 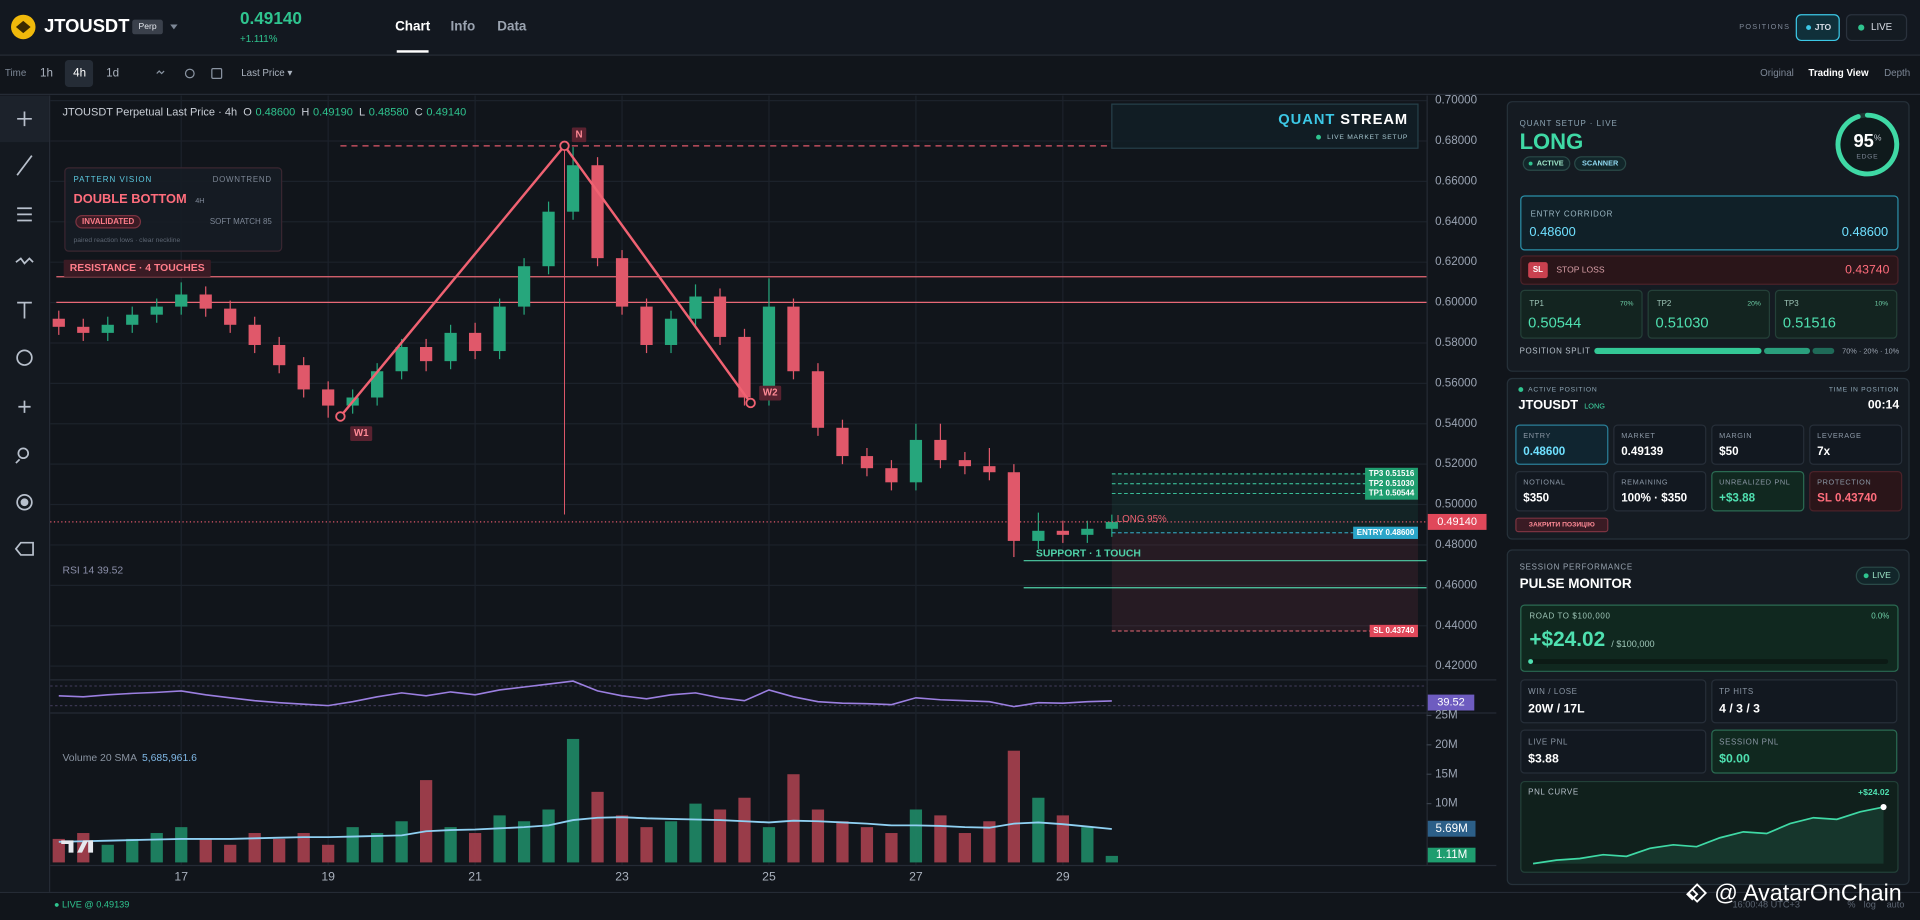 I want to click on y-tick-label: 0.50000, so click(x=1456, y=504).